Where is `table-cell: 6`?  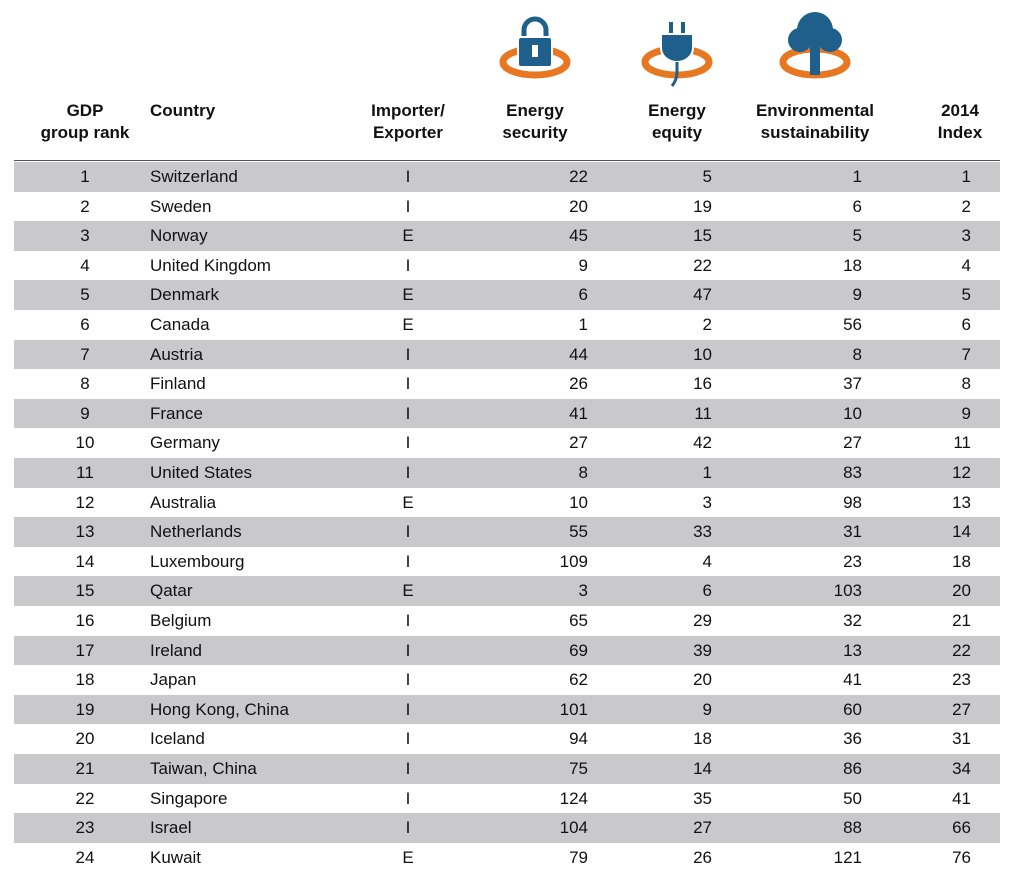
table-cell: 6 is located at coordinates (85, 324).